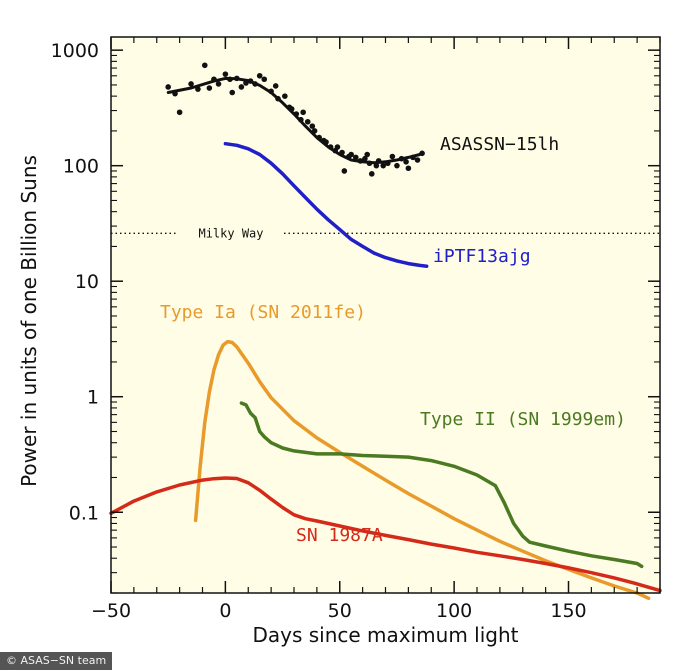 The height and width of the screenshot is (670, 680). I want to click on y-tick-label: 1000, so click(75, 51).